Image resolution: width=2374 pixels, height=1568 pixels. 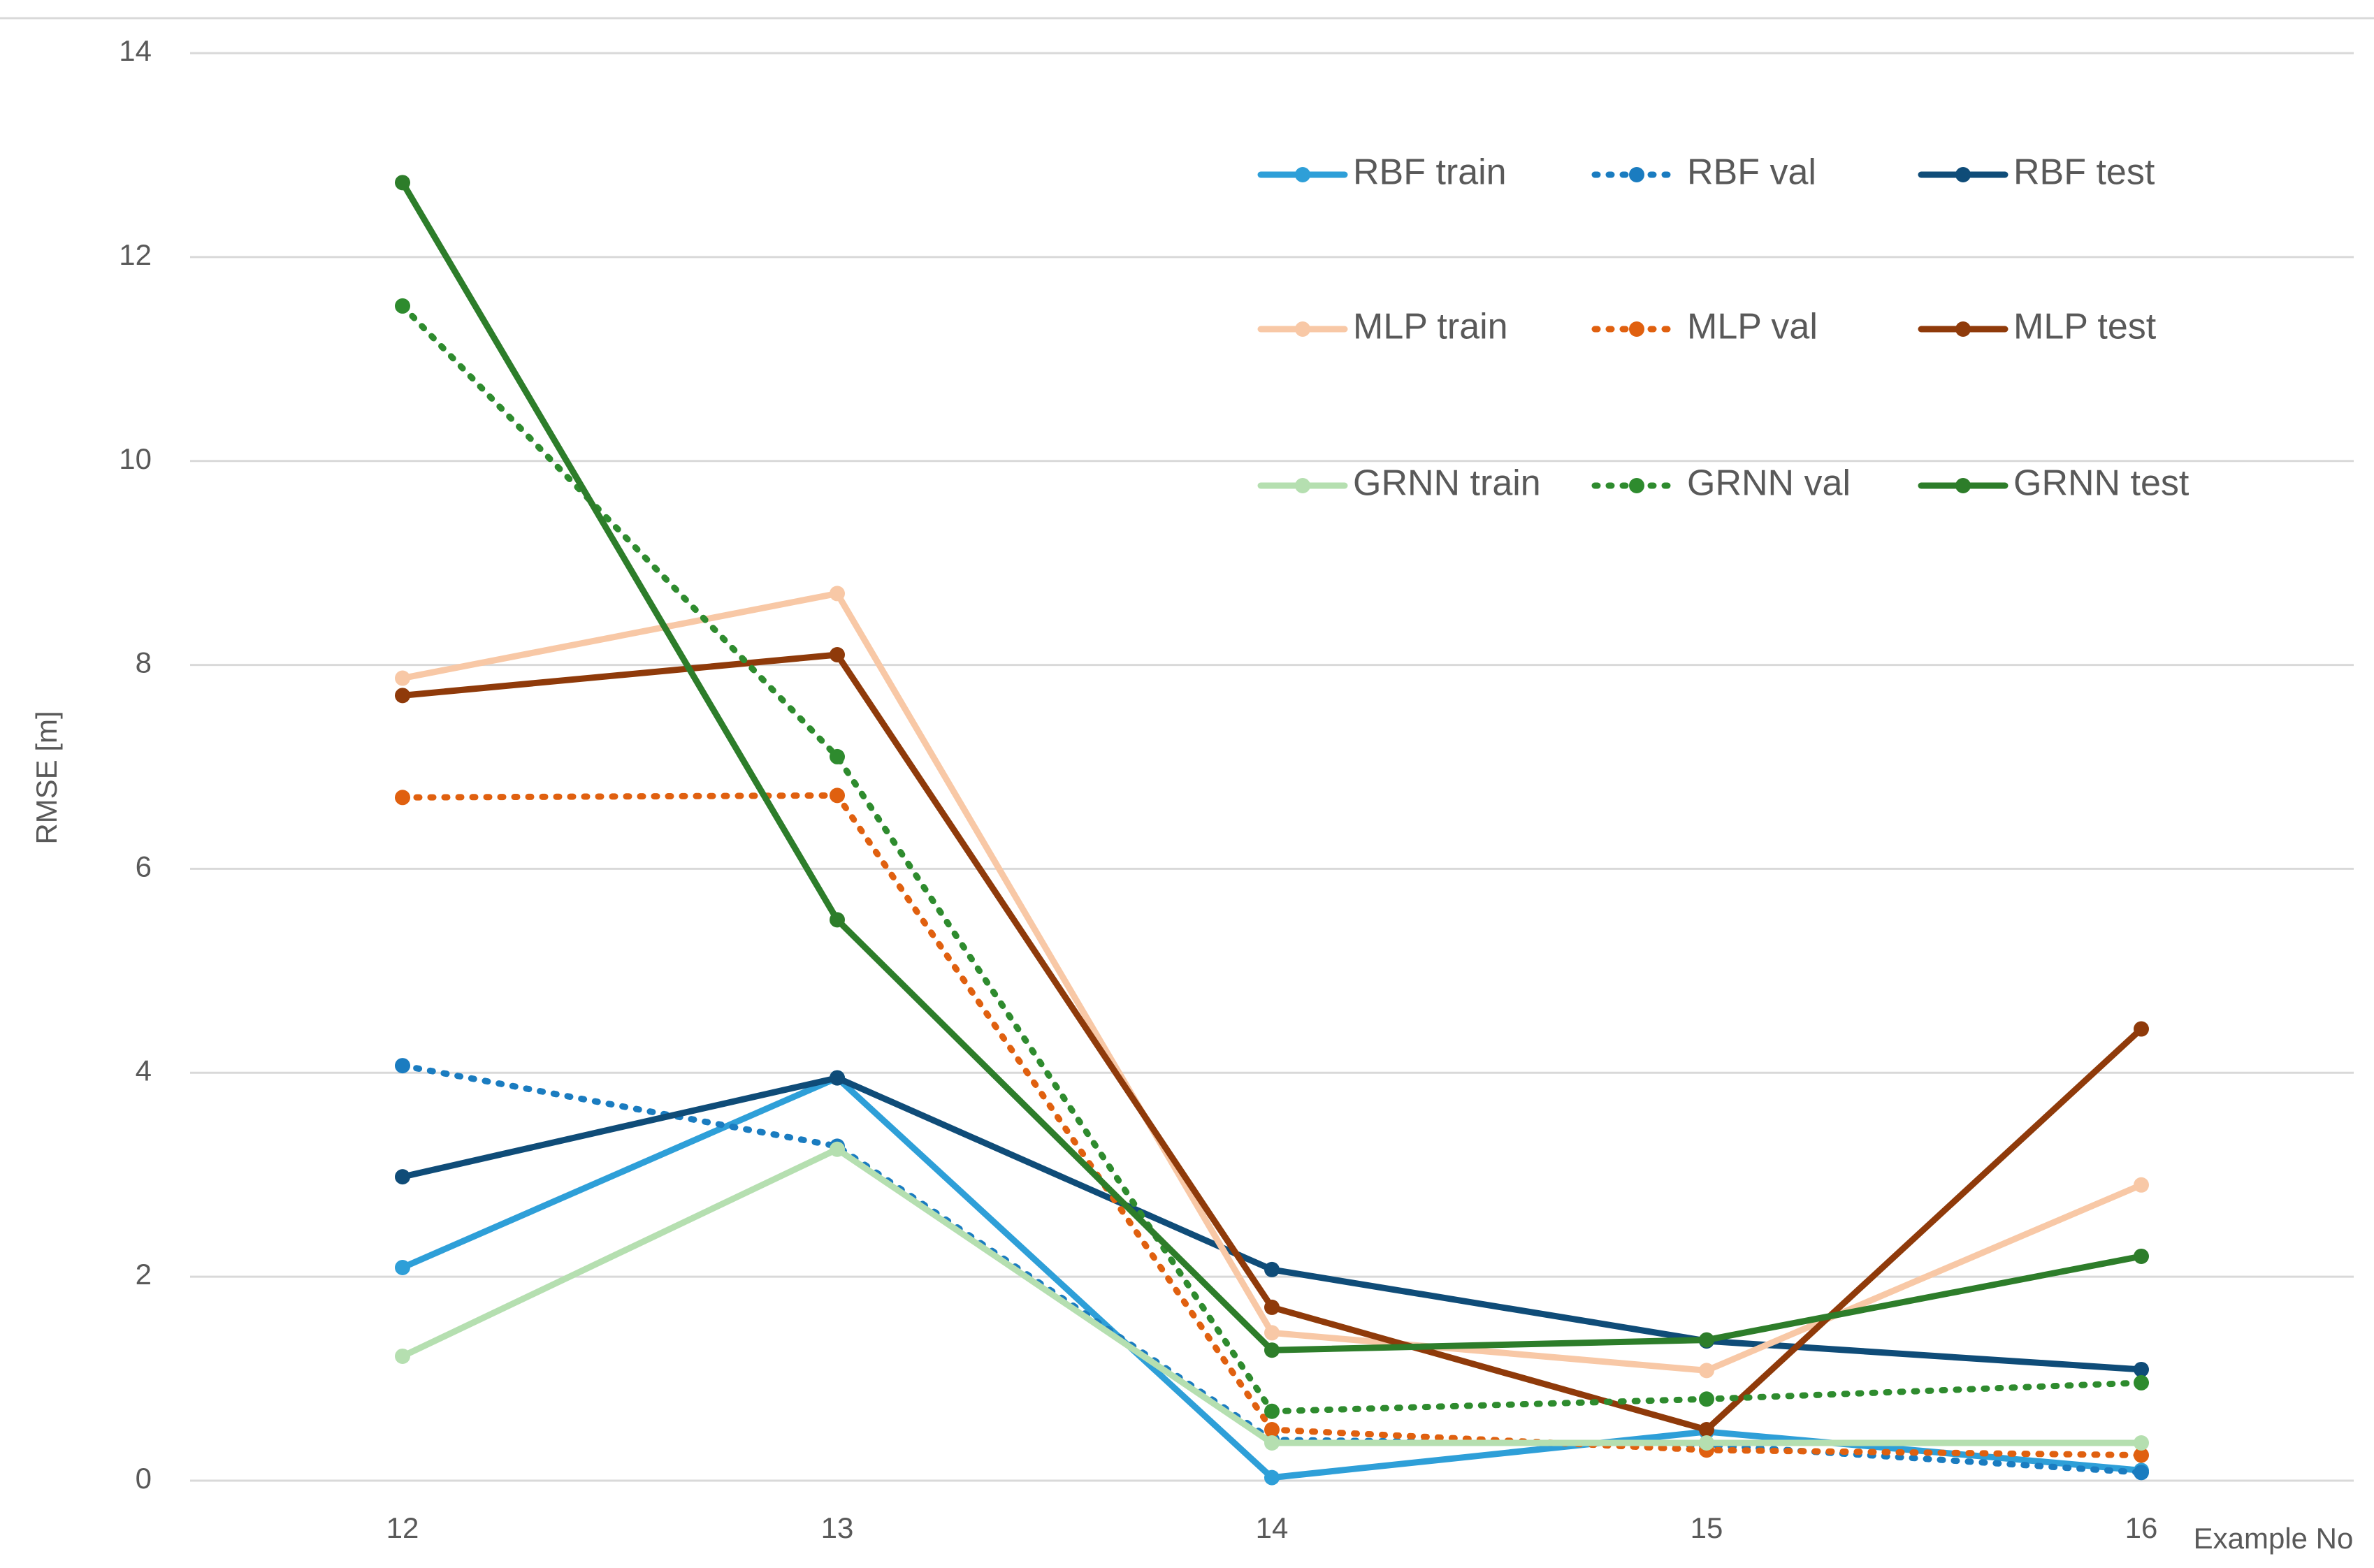 What do you see at coordinates (144, 662) in the screenshot?
I see `y-tick-label: 8` at bounding box center [144, 662].